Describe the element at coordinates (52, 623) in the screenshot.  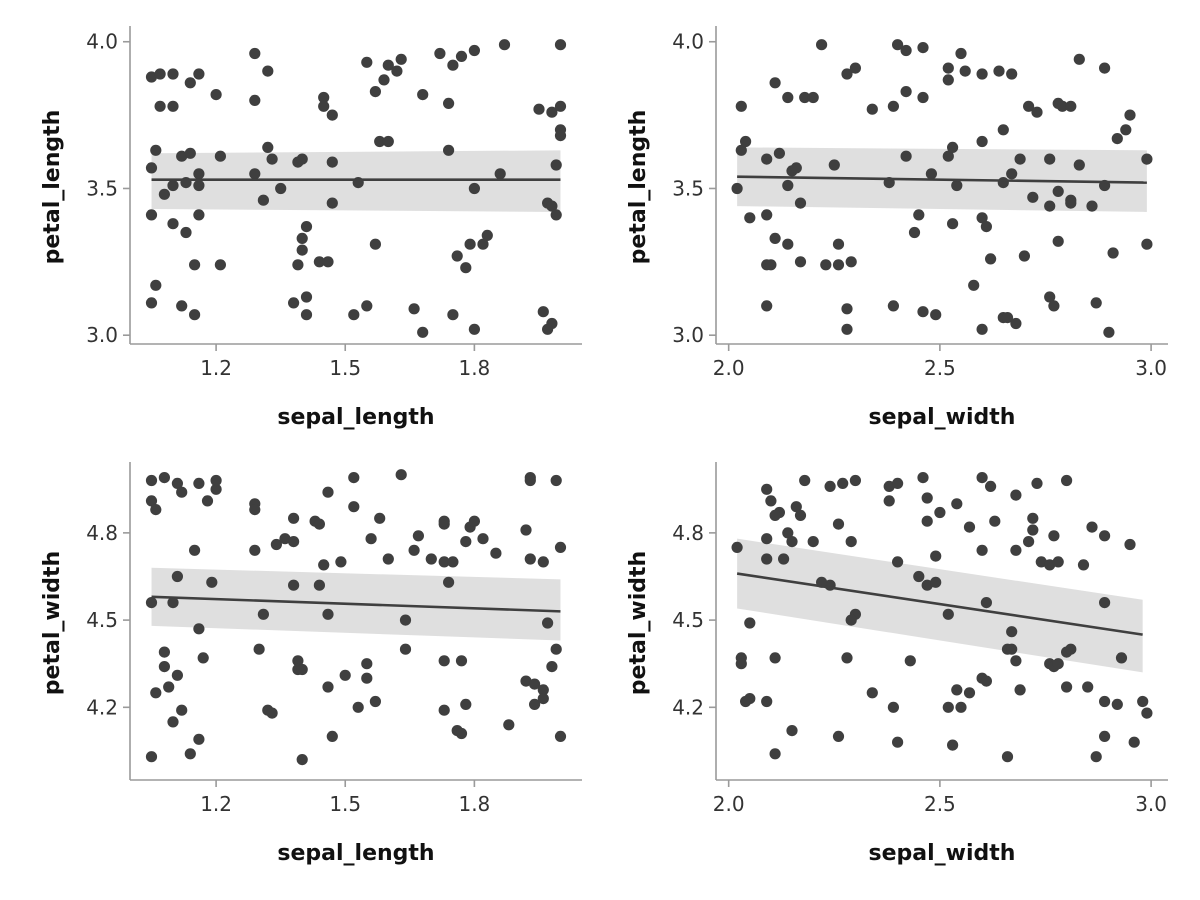
I see `y-axis-label: petal_width` at that location.